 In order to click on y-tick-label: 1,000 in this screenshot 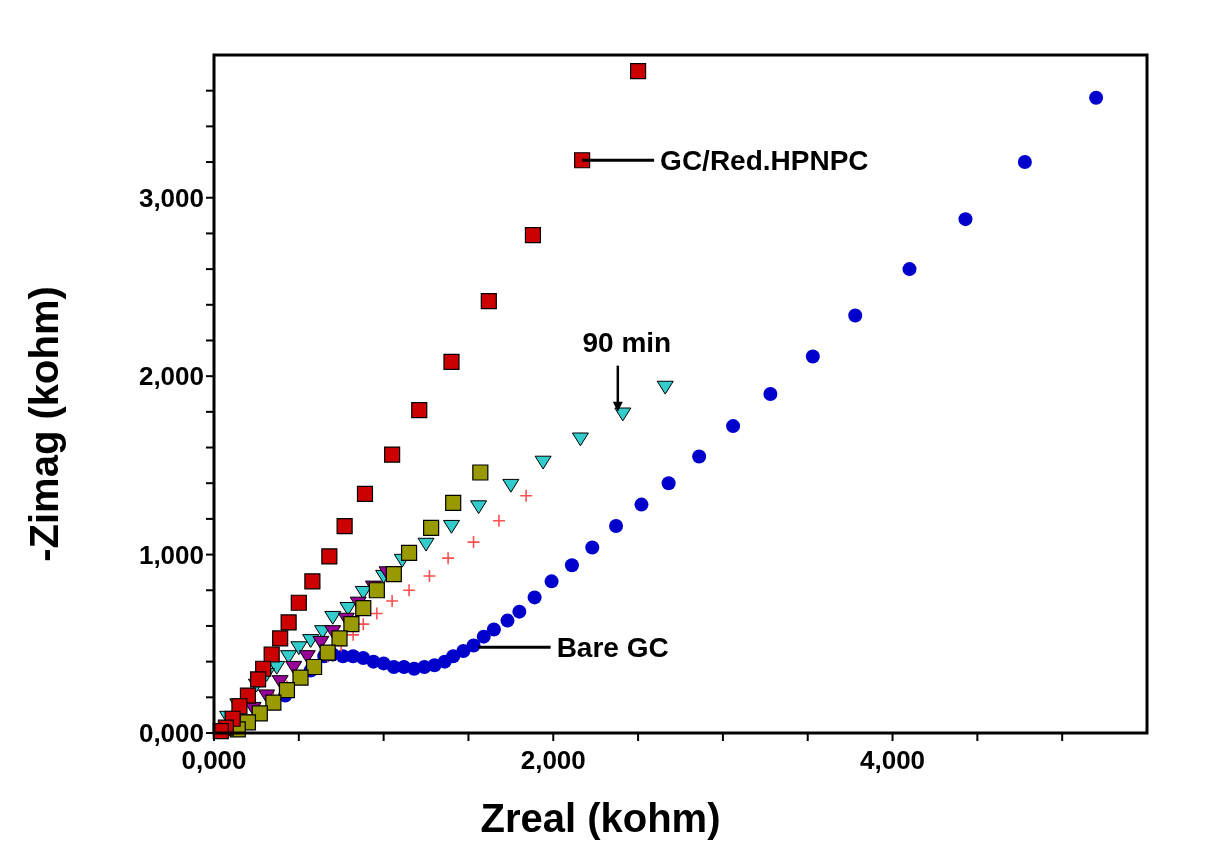, I will do `click(171, 554)`.